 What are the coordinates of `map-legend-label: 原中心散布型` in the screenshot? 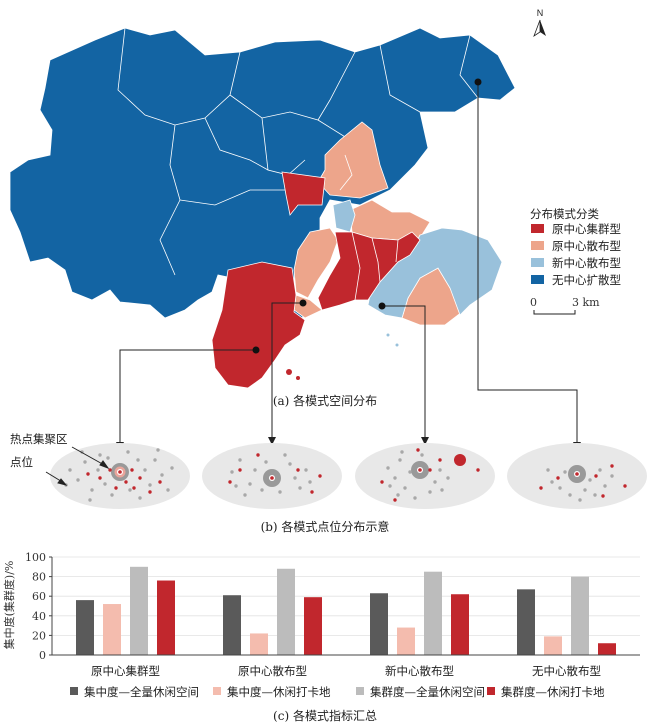 It's located at (586, 246).